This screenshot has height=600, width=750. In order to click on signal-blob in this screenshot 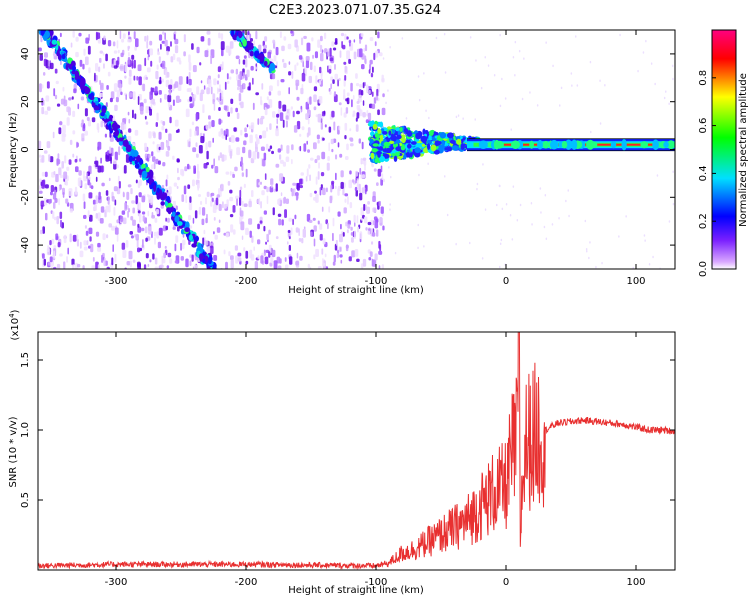, I will do `click(666, 144)`.